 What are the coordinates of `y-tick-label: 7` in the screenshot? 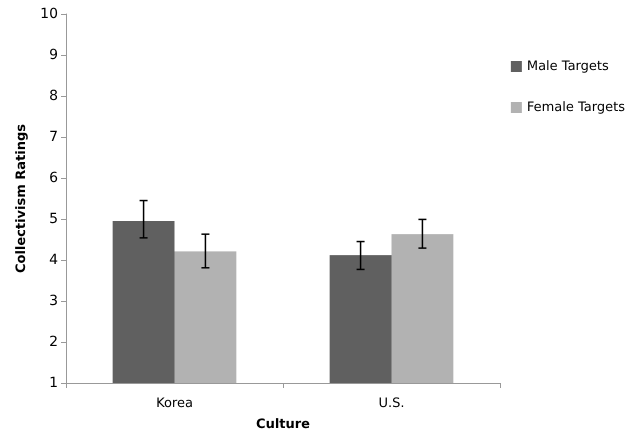 It's located at (53, 137).